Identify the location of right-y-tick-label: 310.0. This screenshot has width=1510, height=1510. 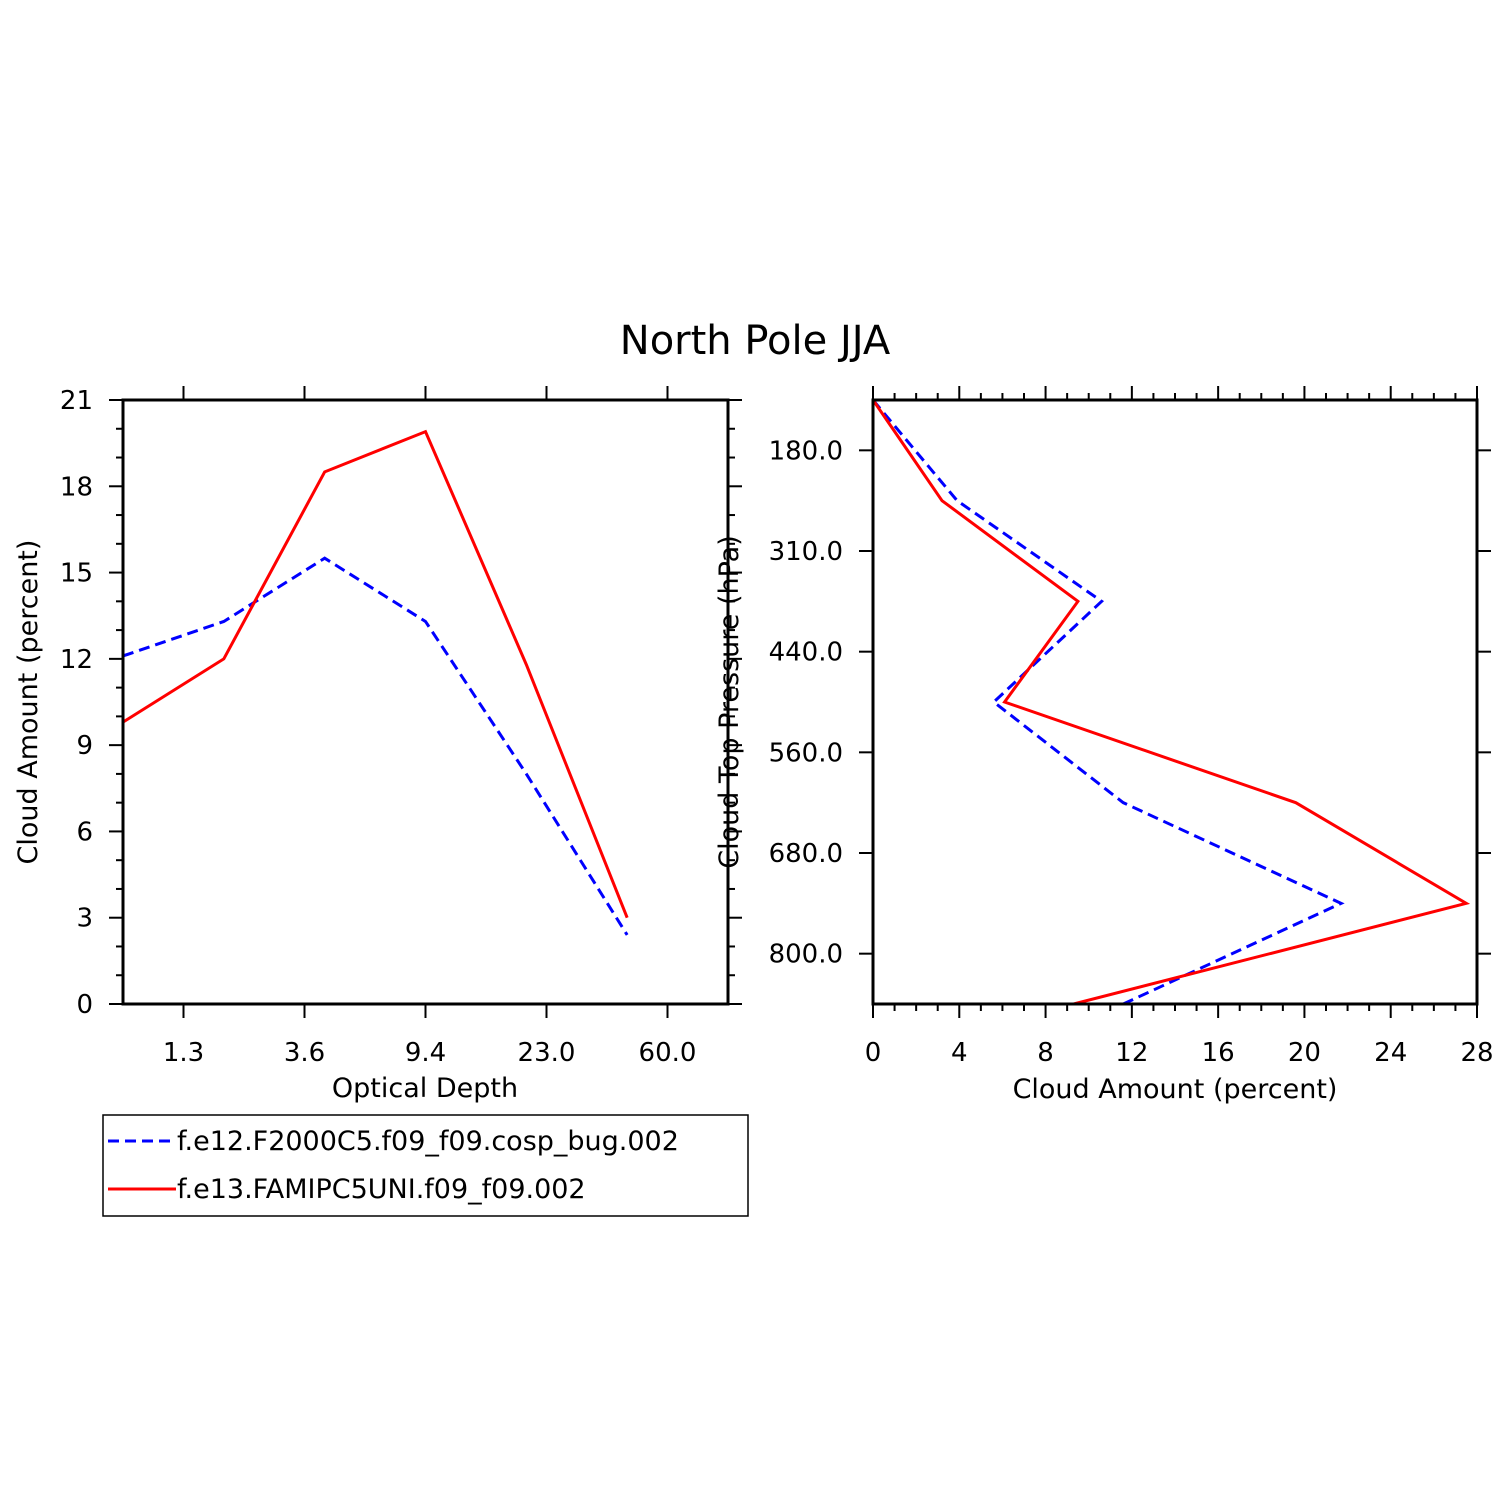
(806, 552).